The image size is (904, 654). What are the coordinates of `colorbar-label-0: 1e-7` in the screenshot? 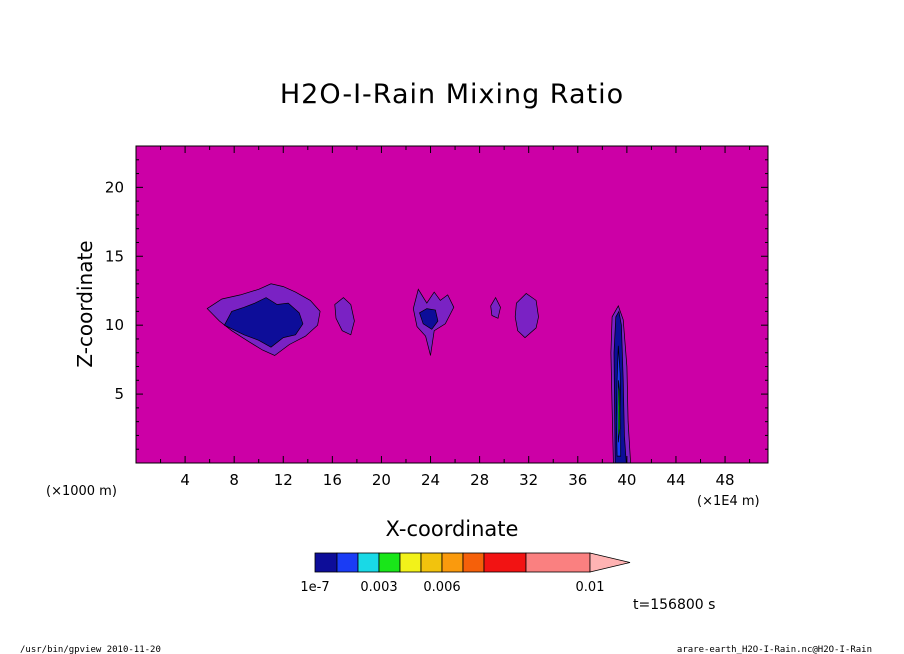 It's located at (314, 587).